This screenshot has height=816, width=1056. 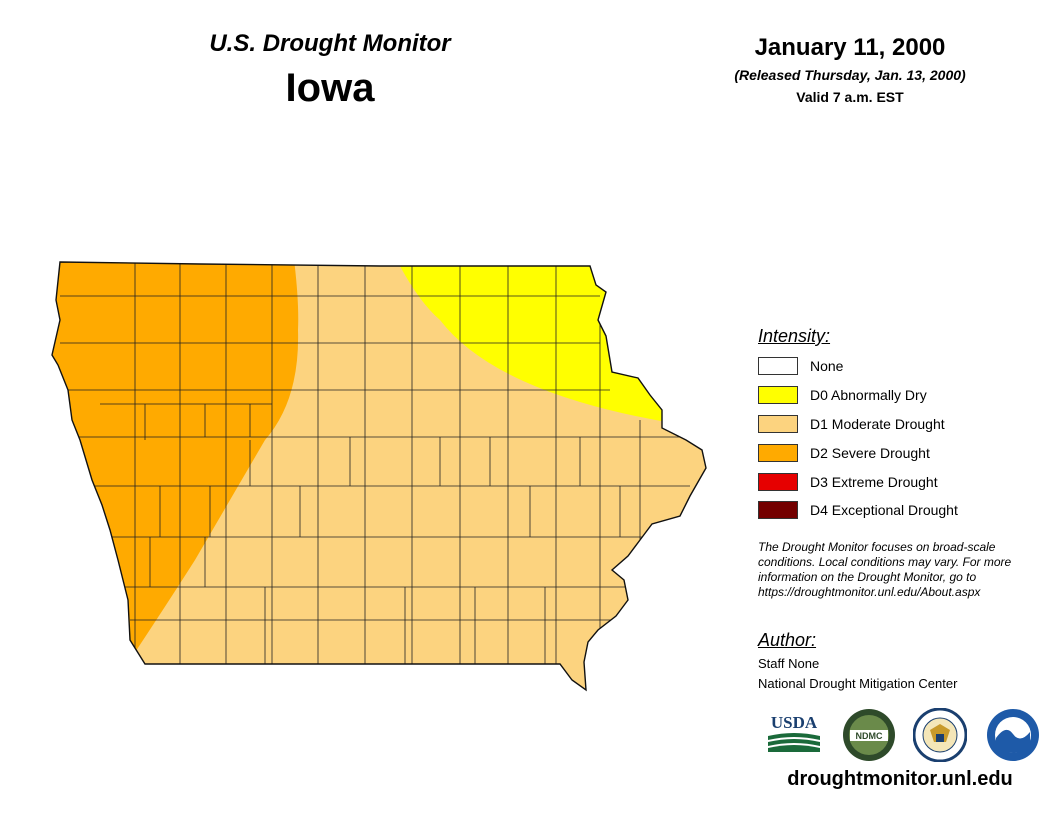 I want to click on release-date: (Released Thursday, Jan. 13, 2000), so click(x=850, y=75).